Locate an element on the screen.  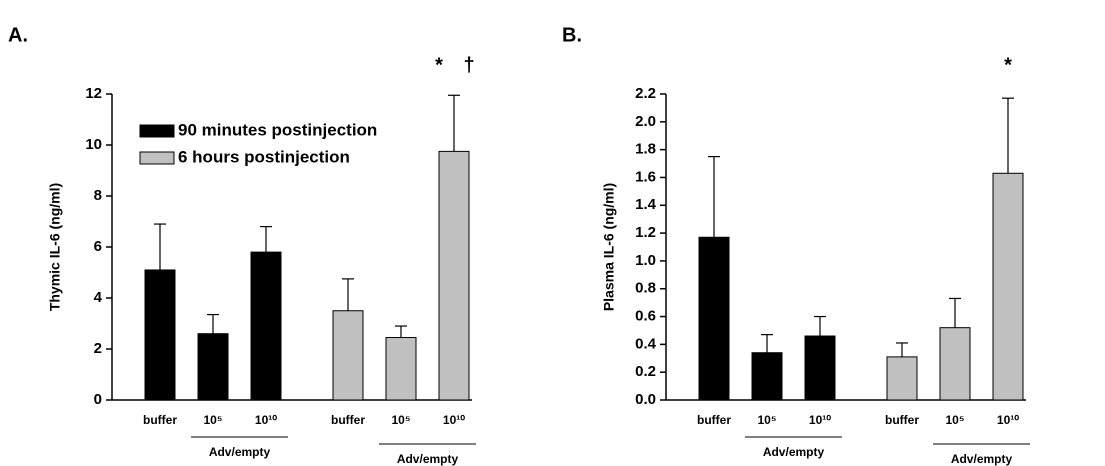
y-tick-label: 6 is located at coordinates (98, 246).